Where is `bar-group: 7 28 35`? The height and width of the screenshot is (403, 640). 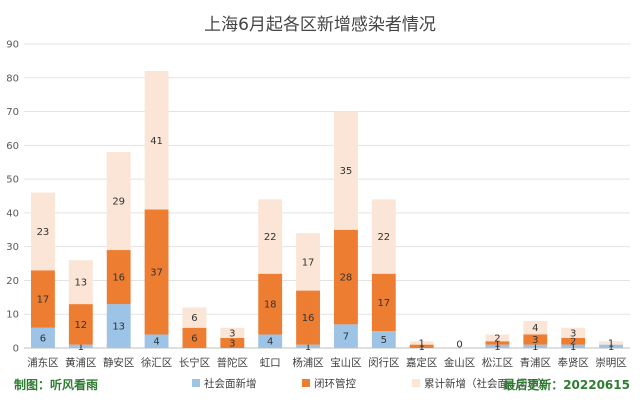
bar-group: 7 28 35 is located at coordinates (346, 229).